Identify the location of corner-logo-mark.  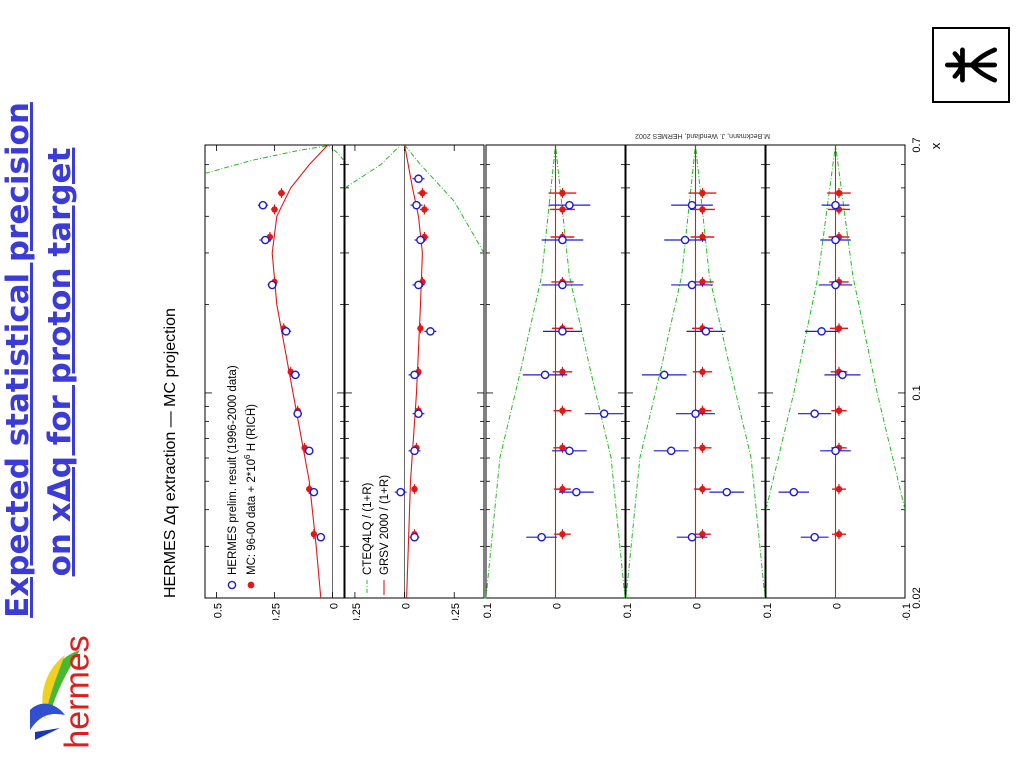
(971, 65).